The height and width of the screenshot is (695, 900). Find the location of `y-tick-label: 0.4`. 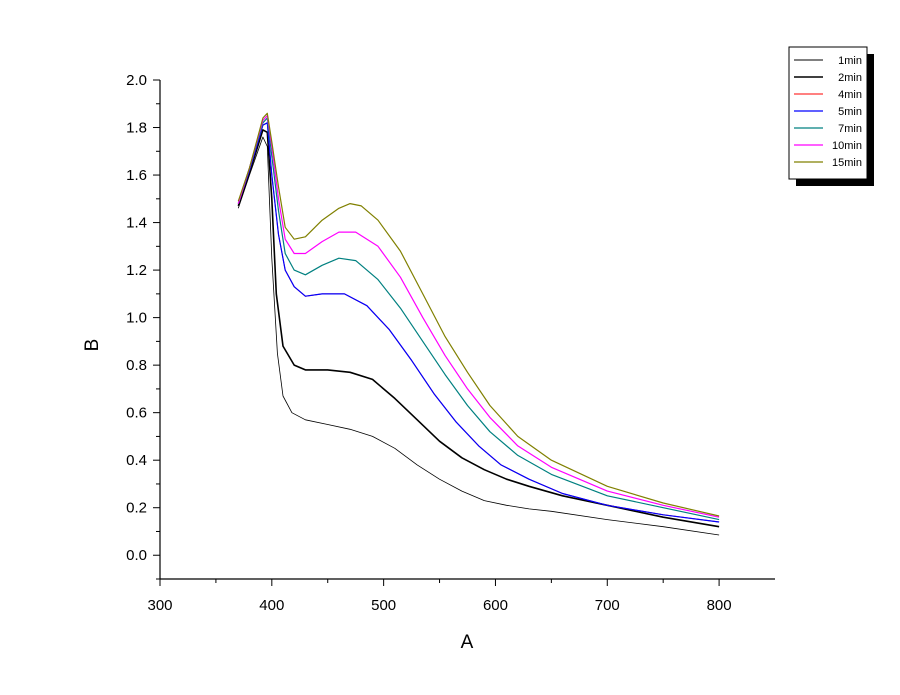

y-tick-label: 0.4 is located at coordinates (136, 460).